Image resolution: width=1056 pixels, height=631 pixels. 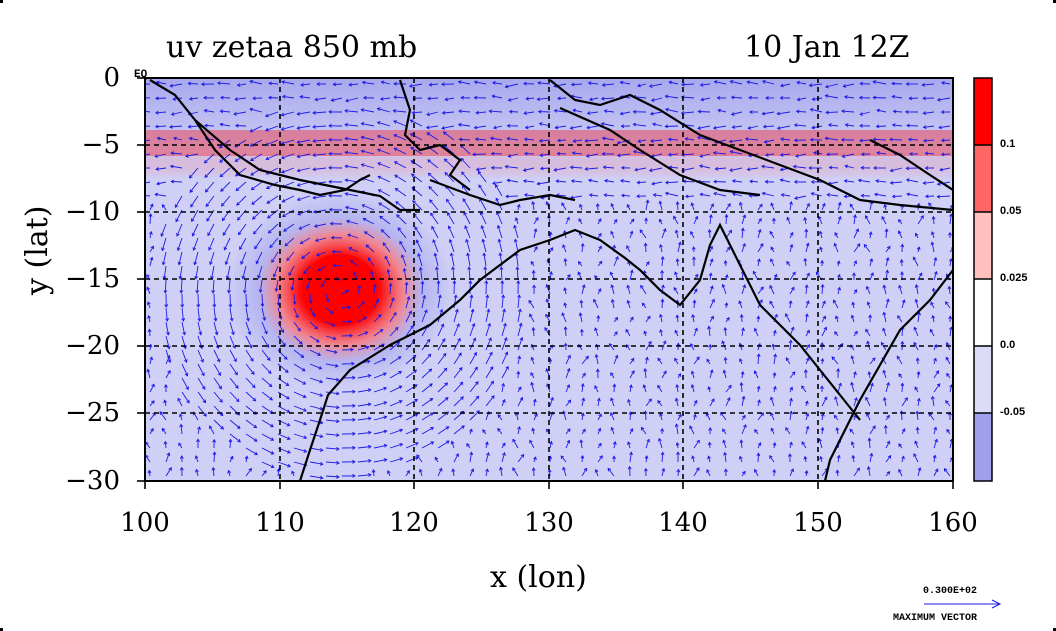 What do you see at coordinates (141, 75) in the screenshot?
I see `equator-label: EQ` at bounding box center [141, 75].